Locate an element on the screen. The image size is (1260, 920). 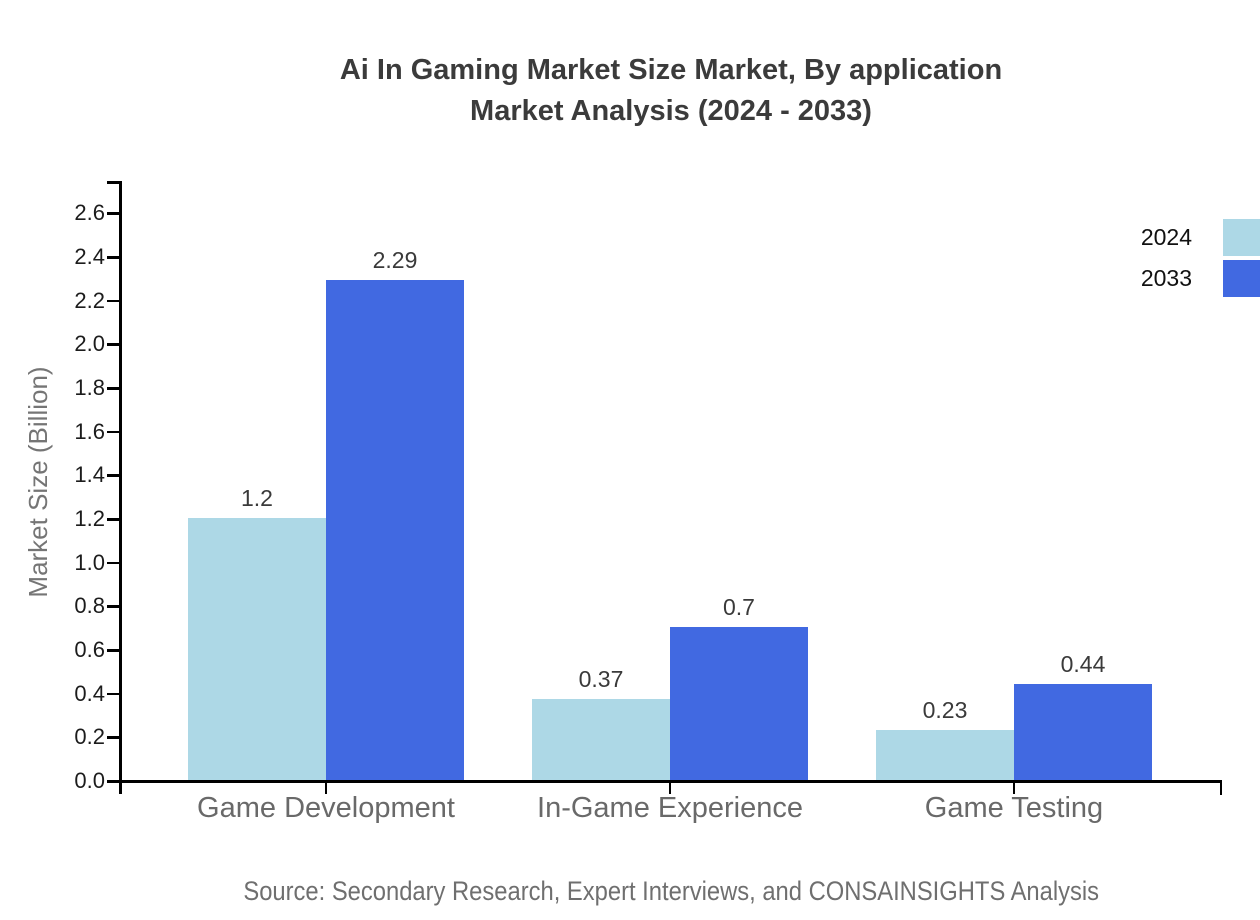
legend-swatch-2024 is located at coordinates (1241, 237).